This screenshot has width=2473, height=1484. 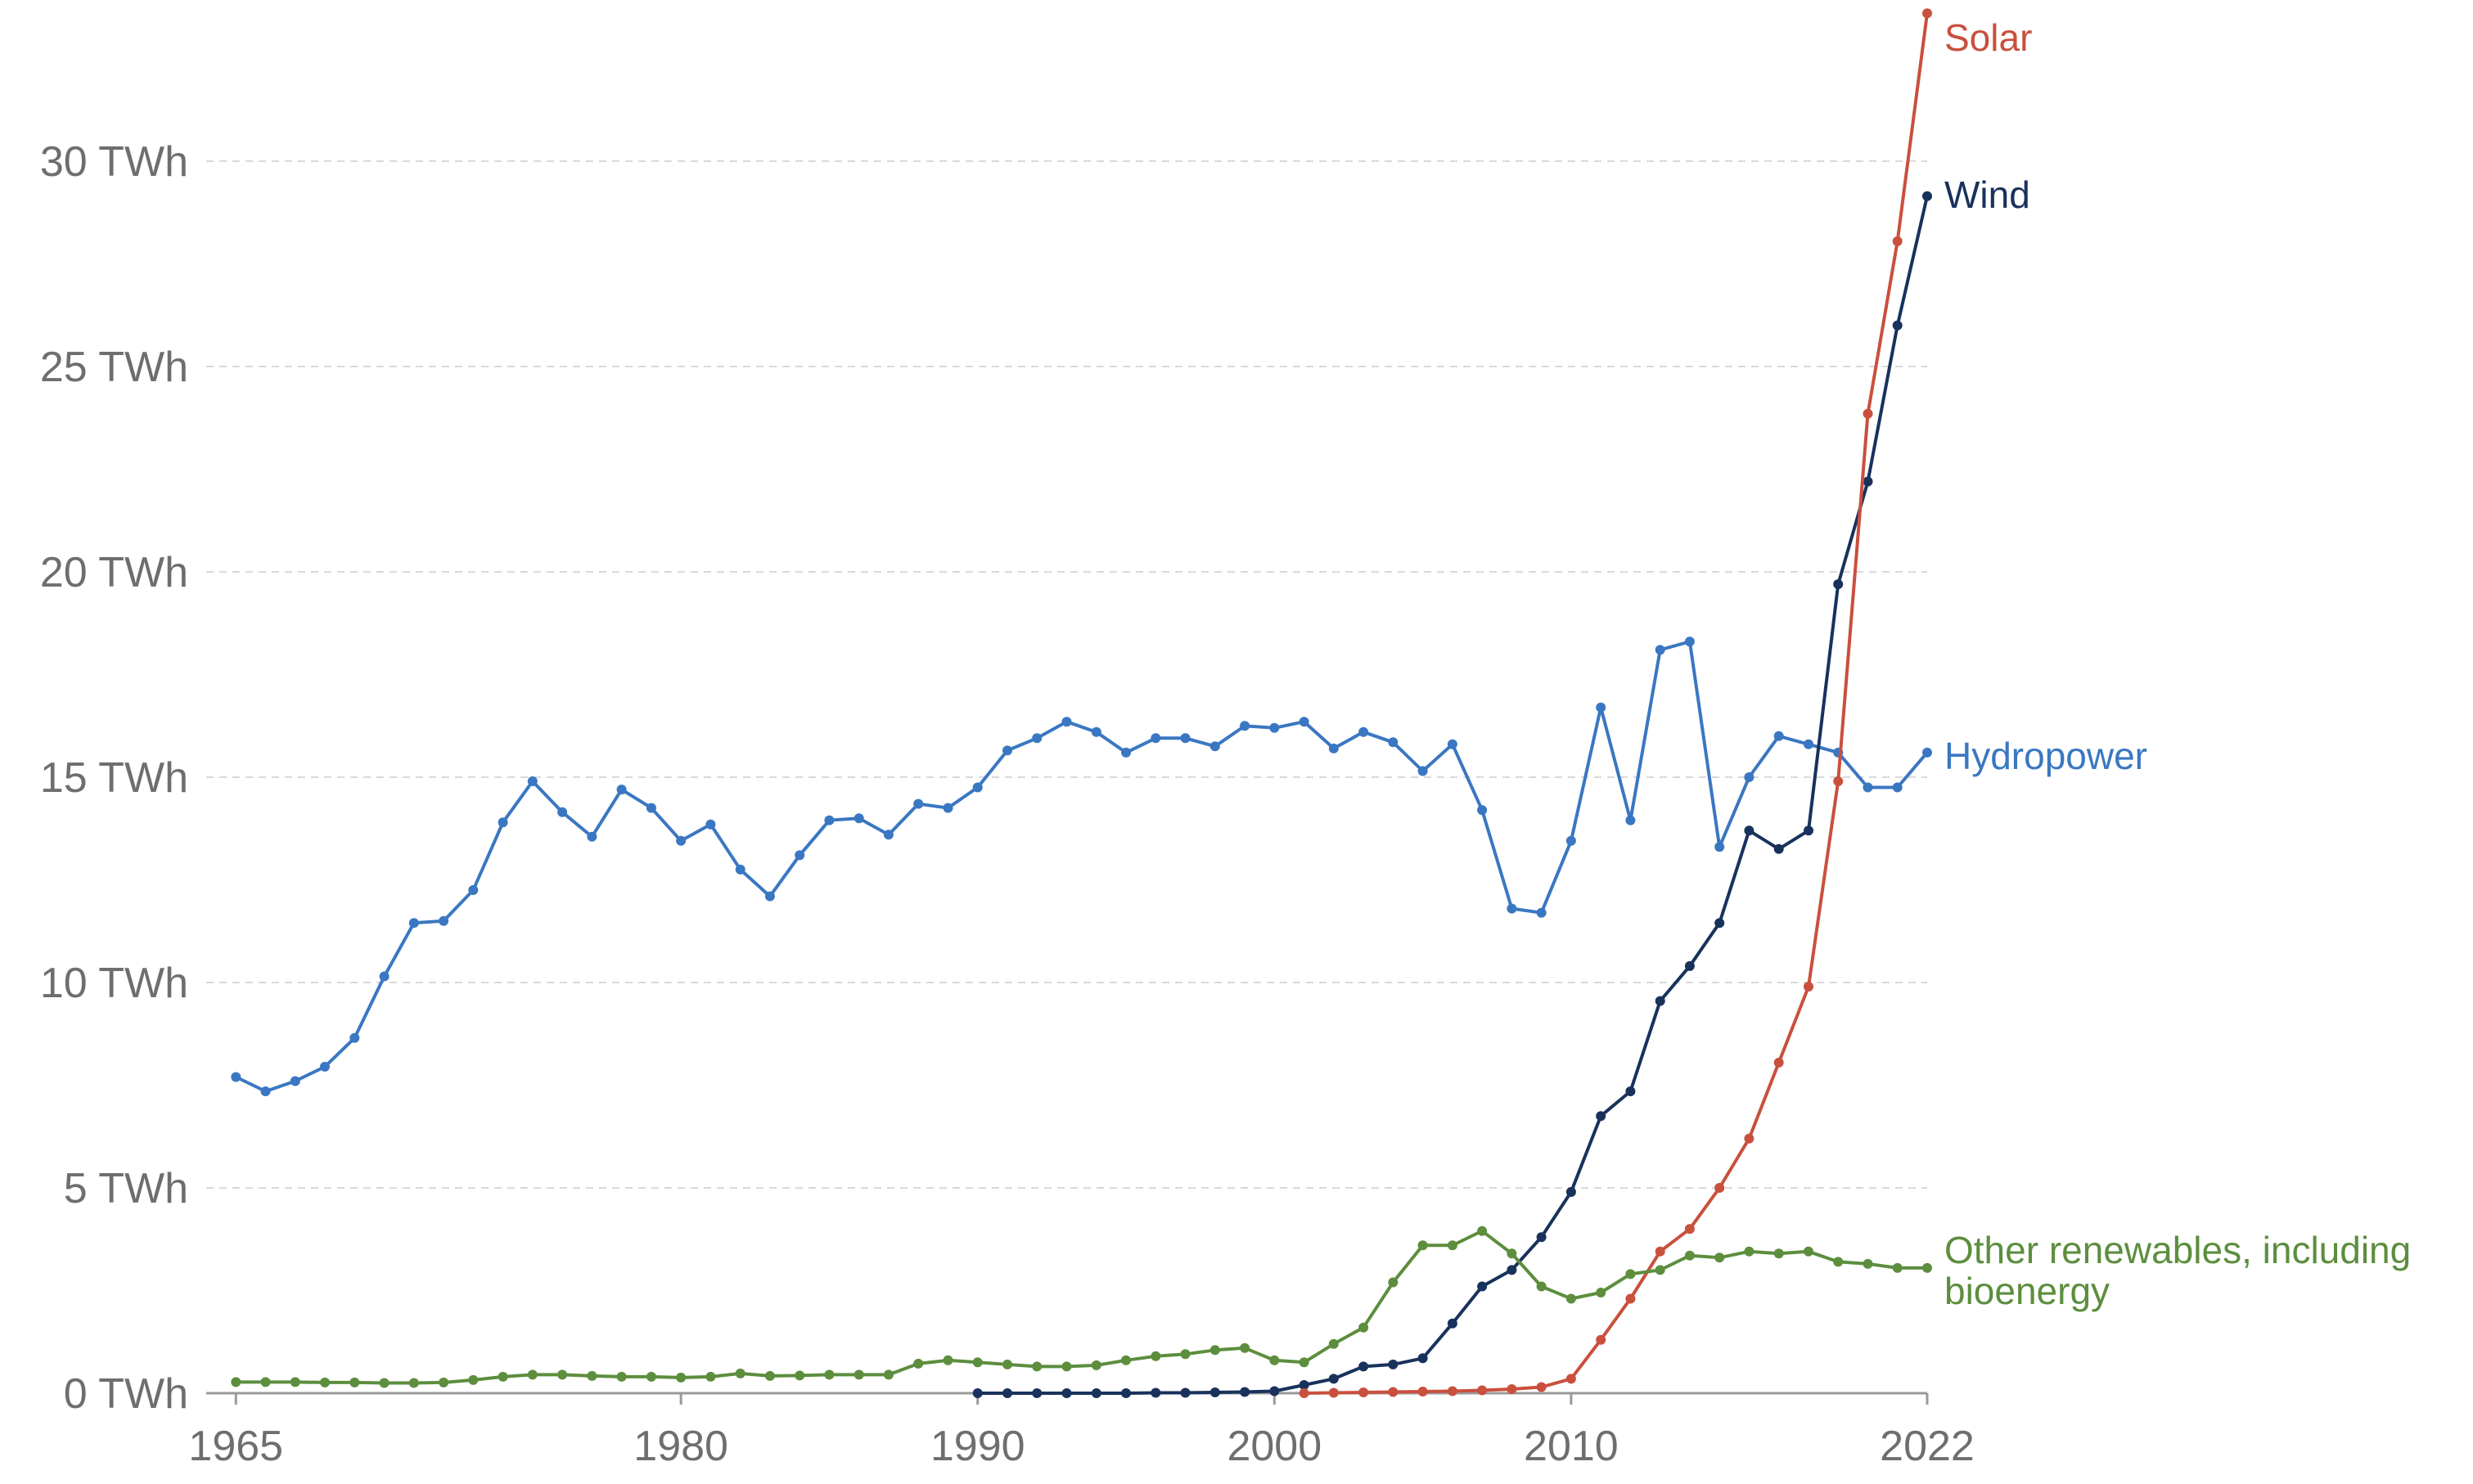 I want to click on series-label-line: Solar, so click(x=1988, y=37).